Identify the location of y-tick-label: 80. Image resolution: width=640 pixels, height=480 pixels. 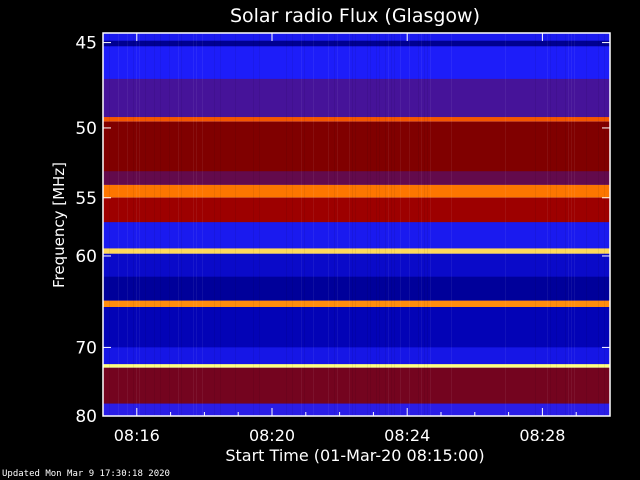
(86, 417).